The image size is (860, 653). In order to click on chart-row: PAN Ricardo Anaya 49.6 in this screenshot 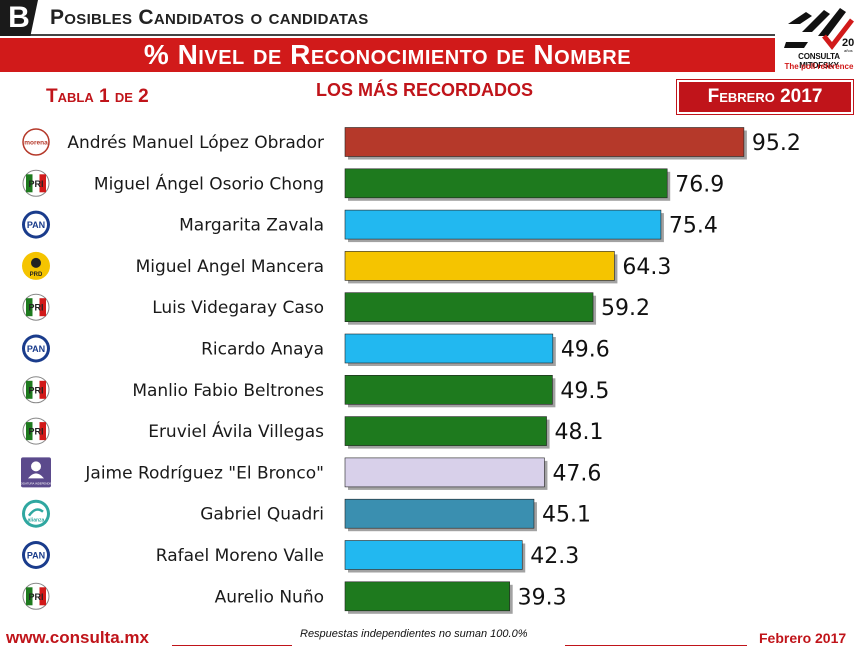, I will do `click(316, 349)`.